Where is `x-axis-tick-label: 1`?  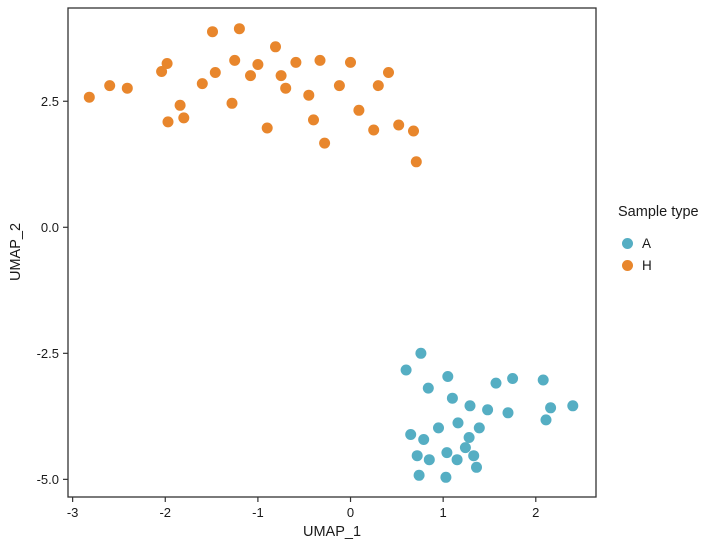
x-axis-tick-label: 1 is located at coordinates (443, 512).